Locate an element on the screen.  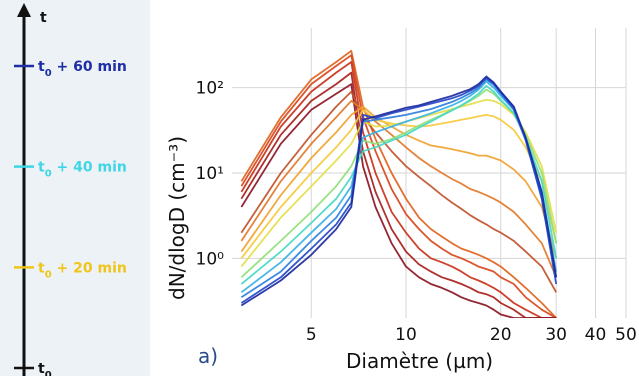
panel-label: a) is located at coordinates (208, 356).